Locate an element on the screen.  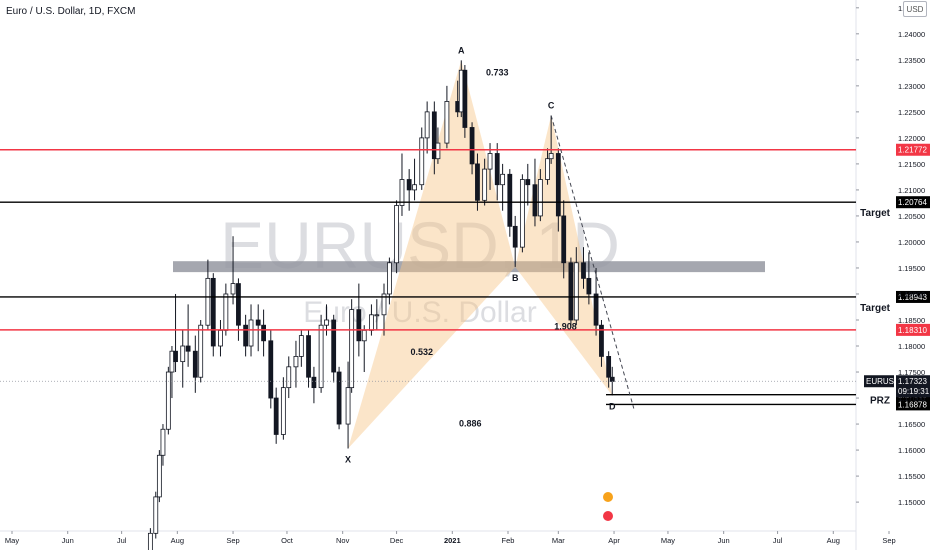
x-tick-label: Oct is located at coordinates (287, 540).